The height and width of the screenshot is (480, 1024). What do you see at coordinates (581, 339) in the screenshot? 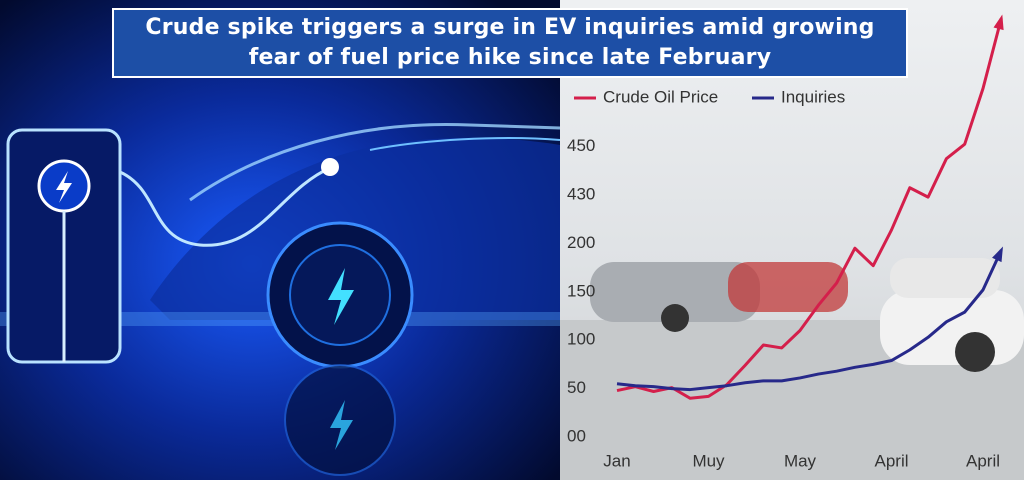
I see `y-tick-label: 100` at bounding box center [581, 339].